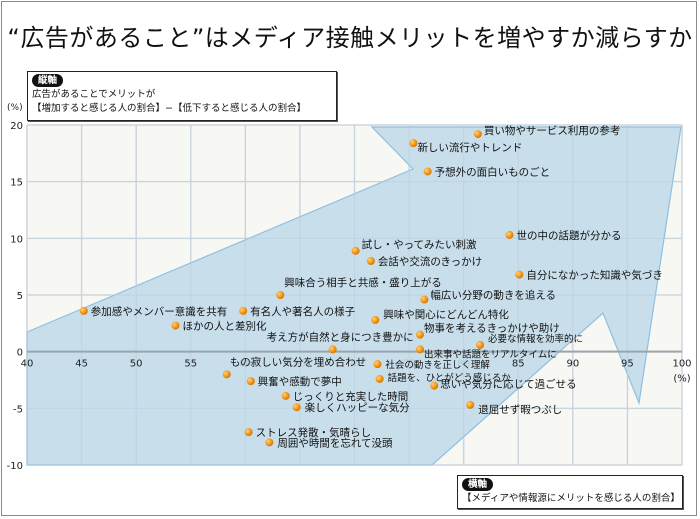 The height and width of the screenshot is (519, 700). I want to click on chart-title: “広告があること”はメディア接触メリットを増やすか減らすか, so click(350, 38).